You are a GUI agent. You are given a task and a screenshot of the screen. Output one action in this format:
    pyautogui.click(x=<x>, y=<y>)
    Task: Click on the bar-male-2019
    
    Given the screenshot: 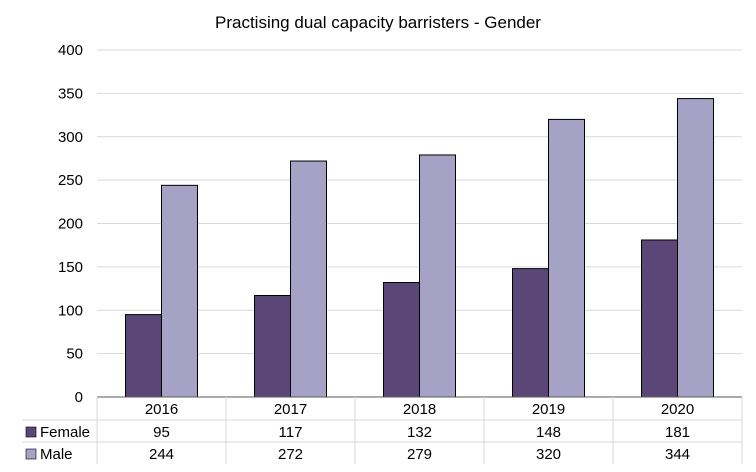 What is the action you would take?
    pyautogui.click(x=566, y=258)
    